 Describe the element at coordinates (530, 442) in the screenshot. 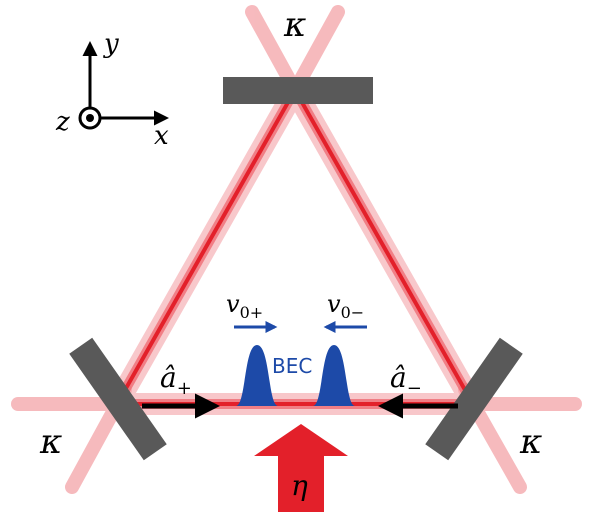

I see `kappa-right-label: κ` at that location.